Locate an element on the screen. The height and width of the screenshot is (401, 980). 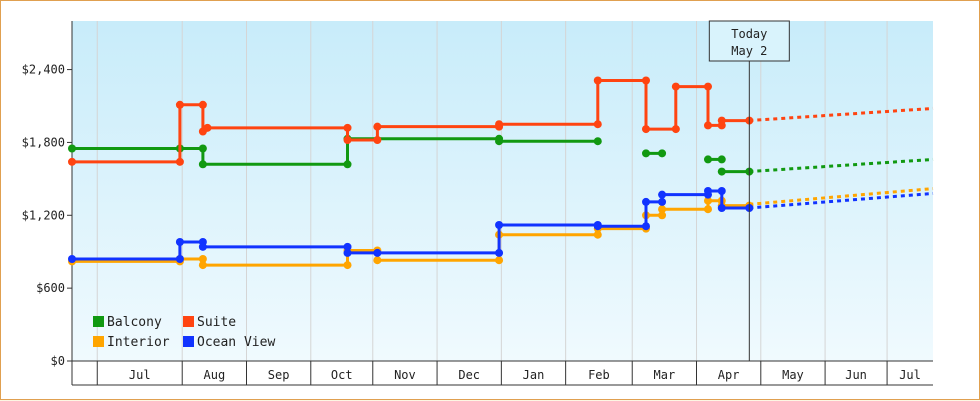
x-tick-label: Sep is located at coordinates (279, 375).